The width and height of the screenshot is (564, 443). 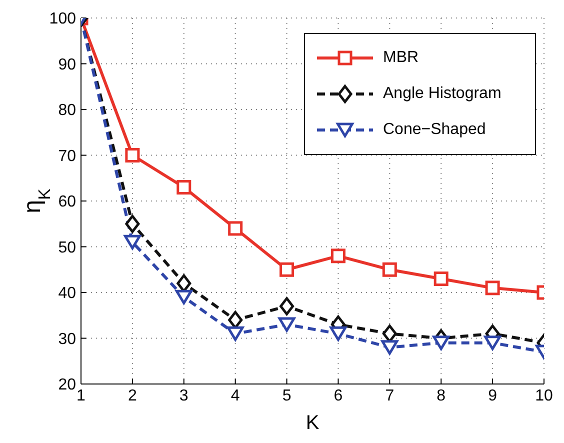 What do you see at coordinates (67, 111) in the screenshot?
I see `y-tick-label: 80` at bounding box center [67, 111].